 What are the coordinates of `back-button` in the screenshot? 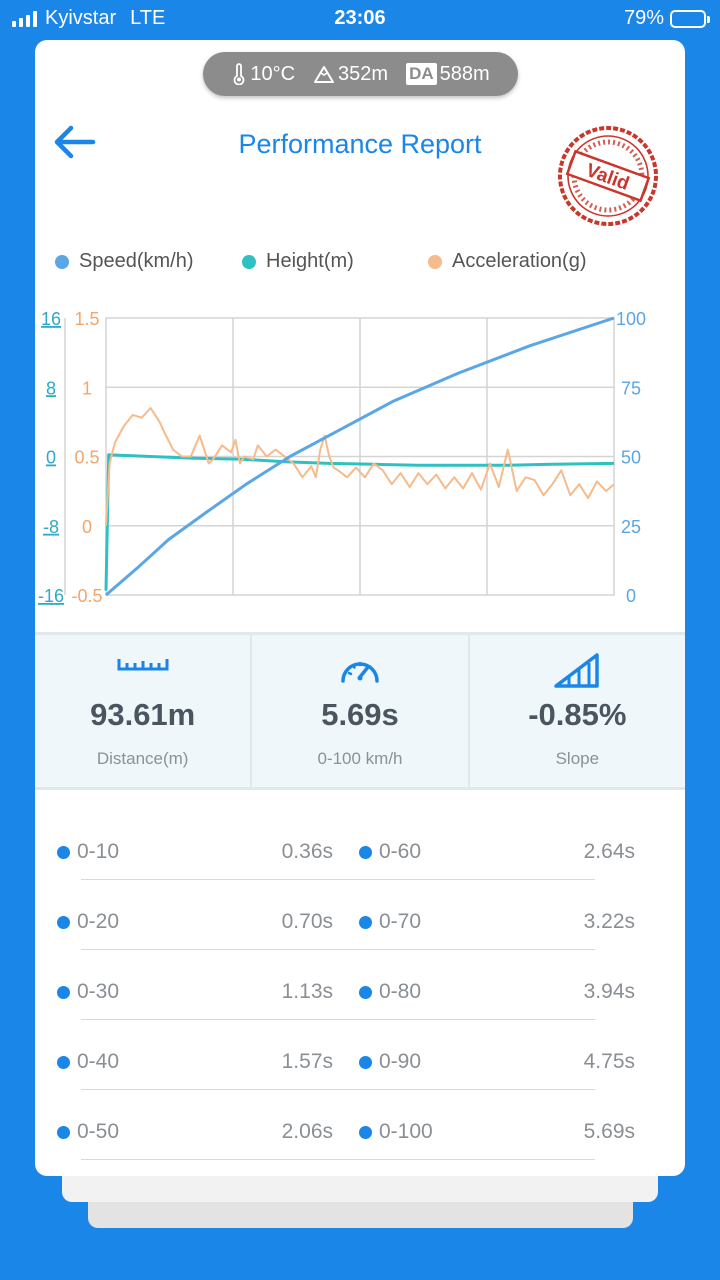 It's located at (74, 142).